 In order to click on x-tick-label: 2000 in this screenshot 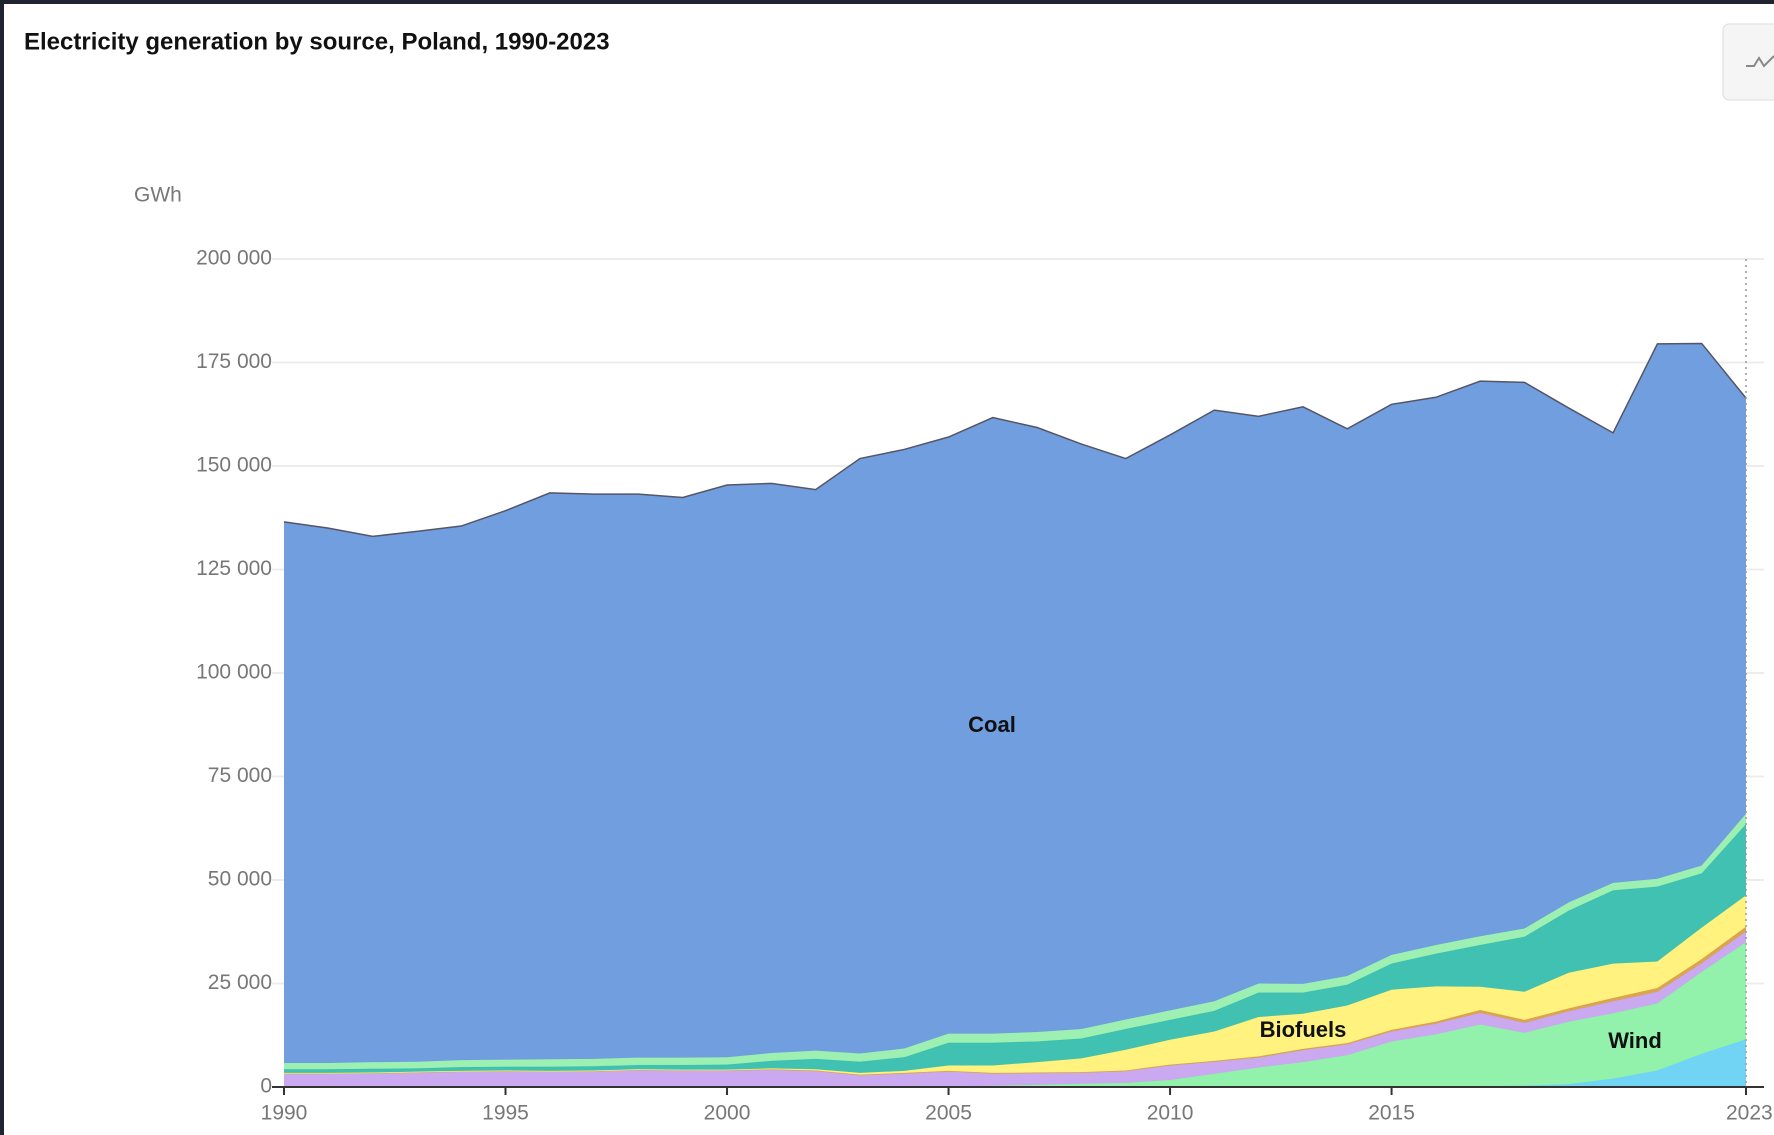, I will do `click(727, 1113)`.